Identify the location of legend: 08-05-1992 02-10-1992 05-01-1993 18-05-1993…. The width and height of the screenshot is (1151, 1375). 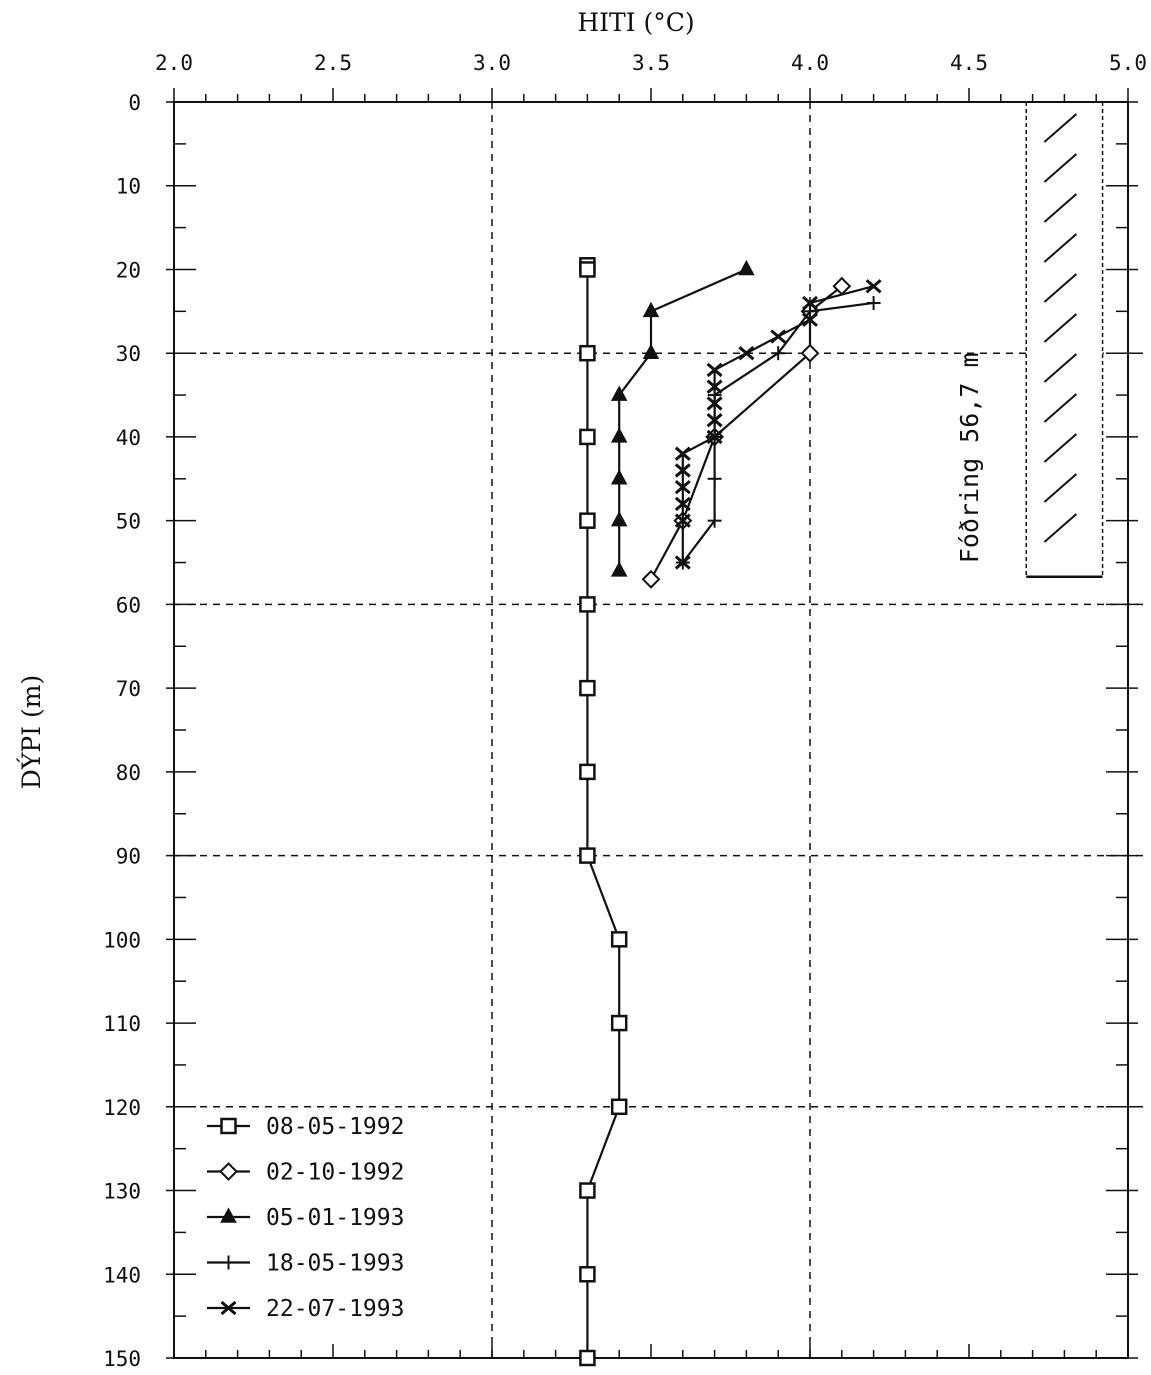
(305, 1218).